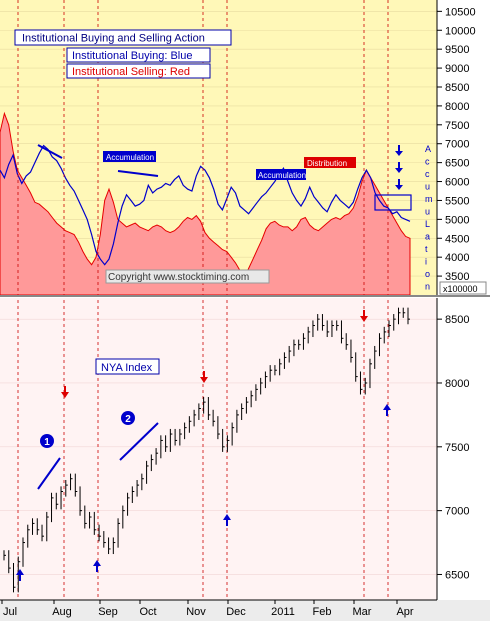  I want to click on x-tick-label: Feb, so click(322, 612).